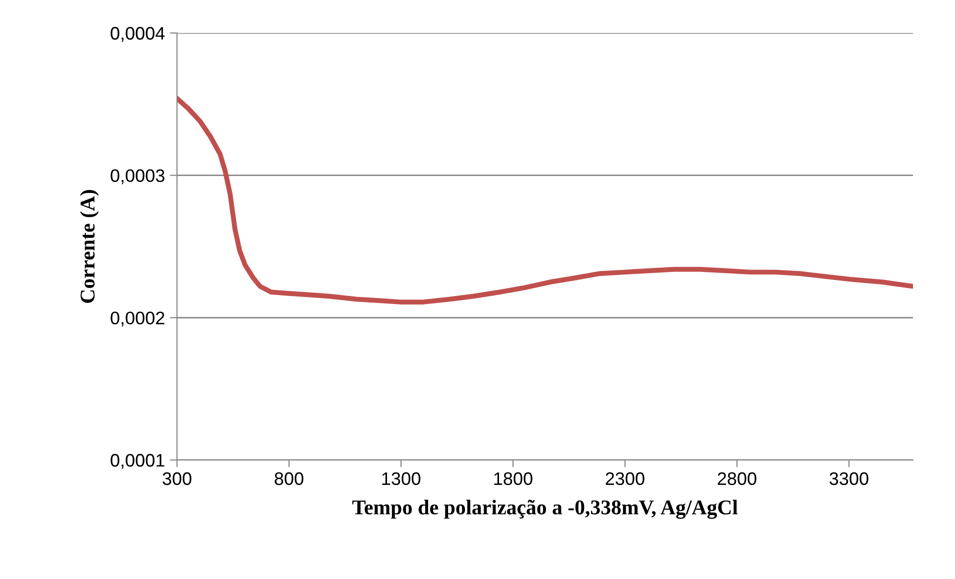 Image resolution: width=955 pixels, height=579 pixels. Describe the element at coordinates (513, 479) in the screenshot. I see `x-tick-label: 1800` at that location.